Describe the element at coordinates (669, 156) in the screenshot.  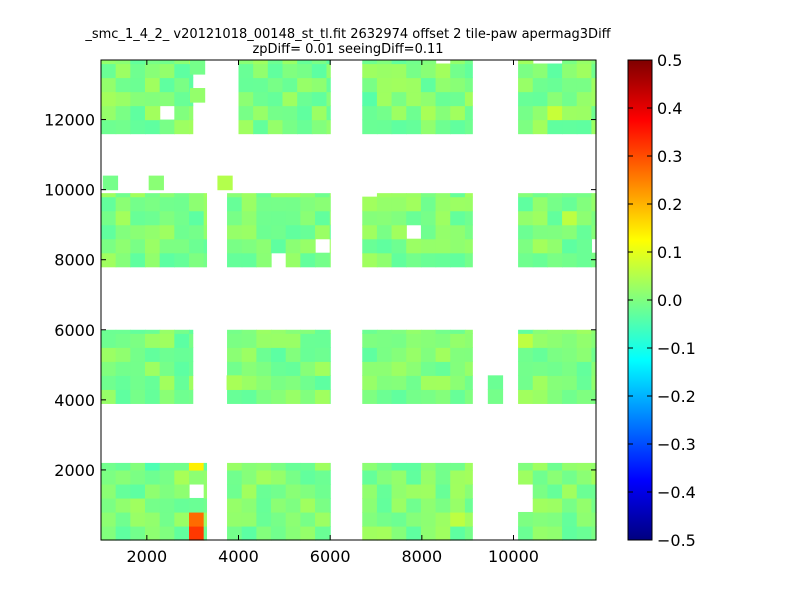
I see `colorbar-tick-label: 0.3` at that location.